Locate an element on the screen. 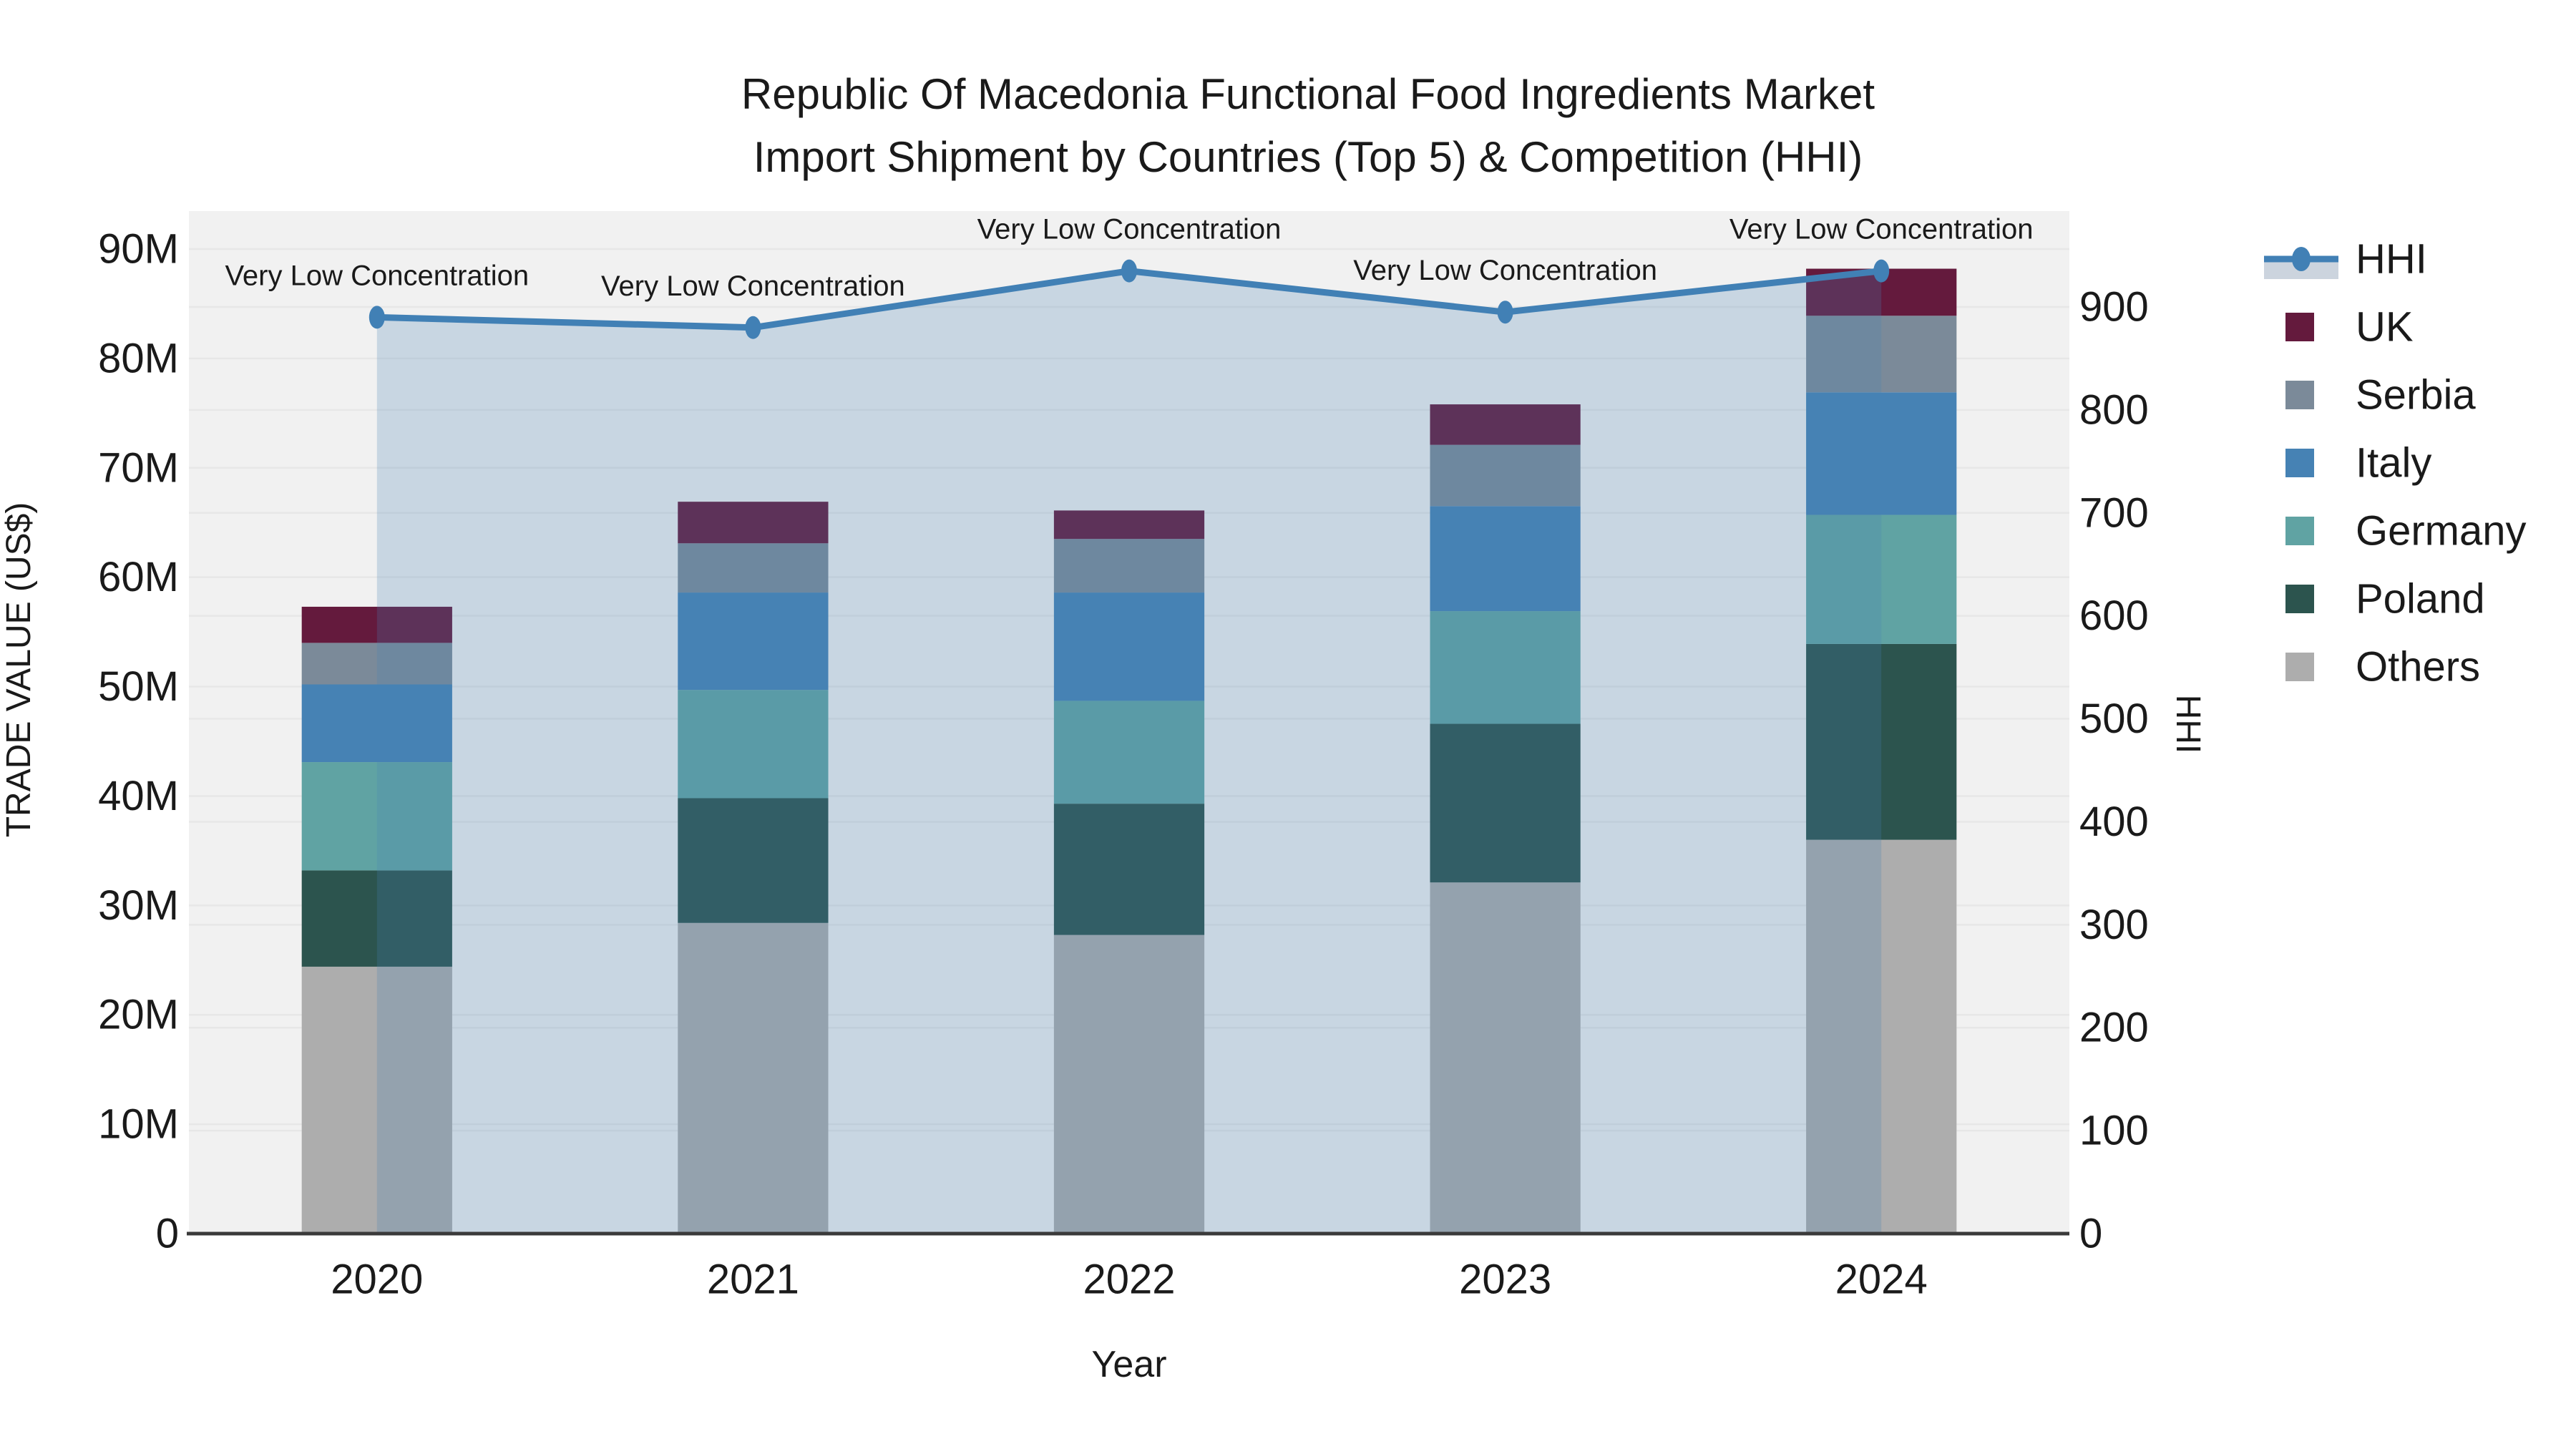 The image size is (2576, 1449). bar-segment-italy-2021 is located at coordinates (753, 641).